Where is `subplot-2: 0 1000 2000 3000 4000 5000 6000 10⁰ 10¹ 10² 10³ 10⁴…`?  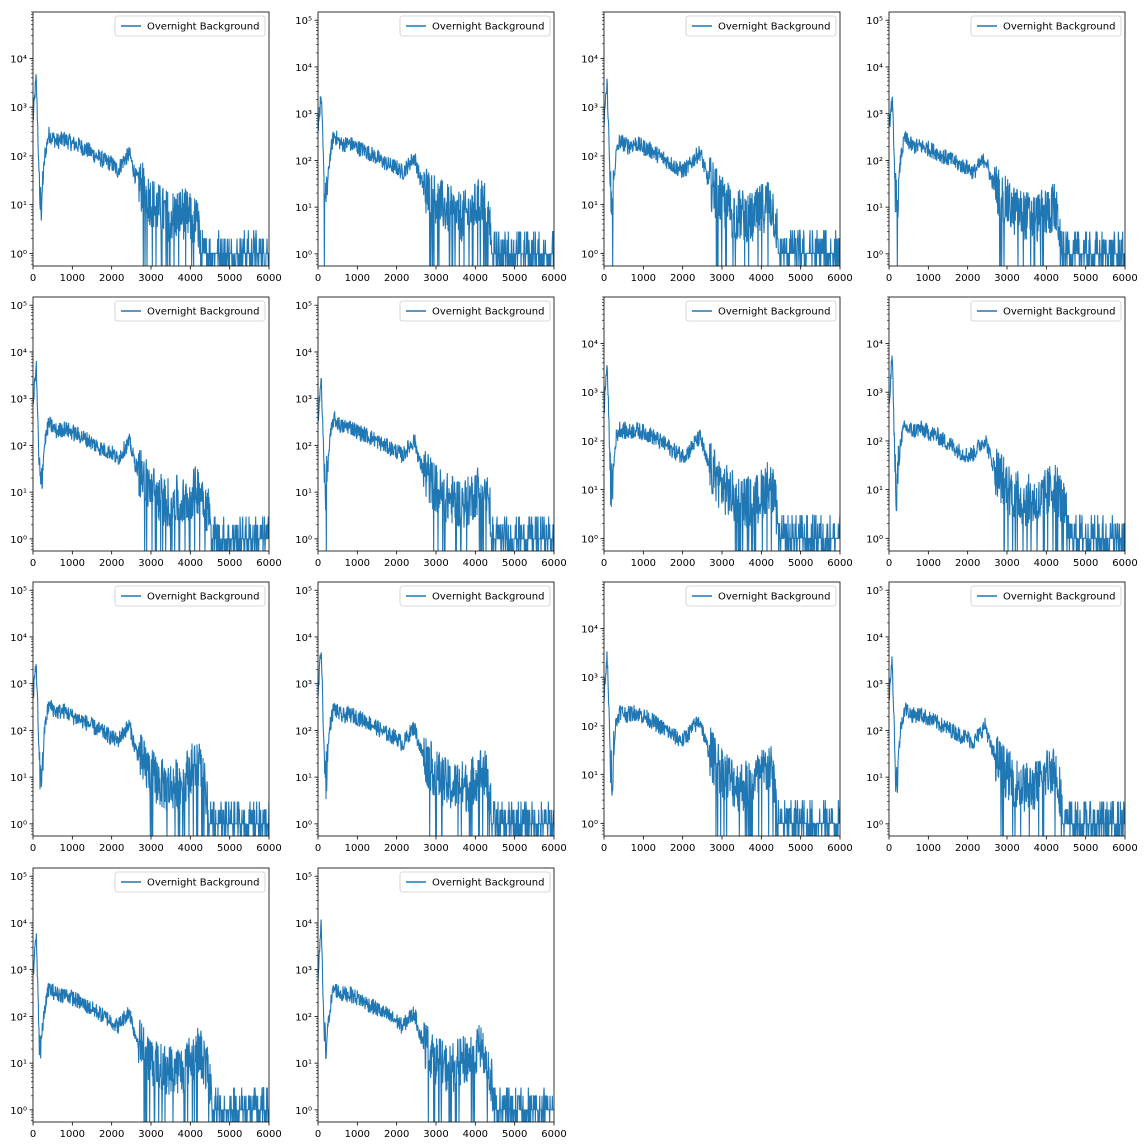
subplot-2: 0 1000 2000 3000 4000 5000 6000 10⁰ 10¹ 10² 10³ 10⁴… is located at coordinates (431, 147).